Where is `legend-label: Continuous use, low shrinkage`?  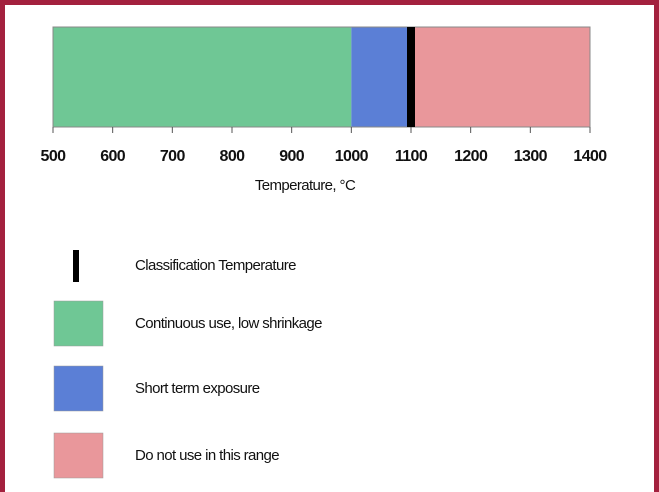 legend-label: Continuous use, low shrinkage is located at coordinates (228, 323).